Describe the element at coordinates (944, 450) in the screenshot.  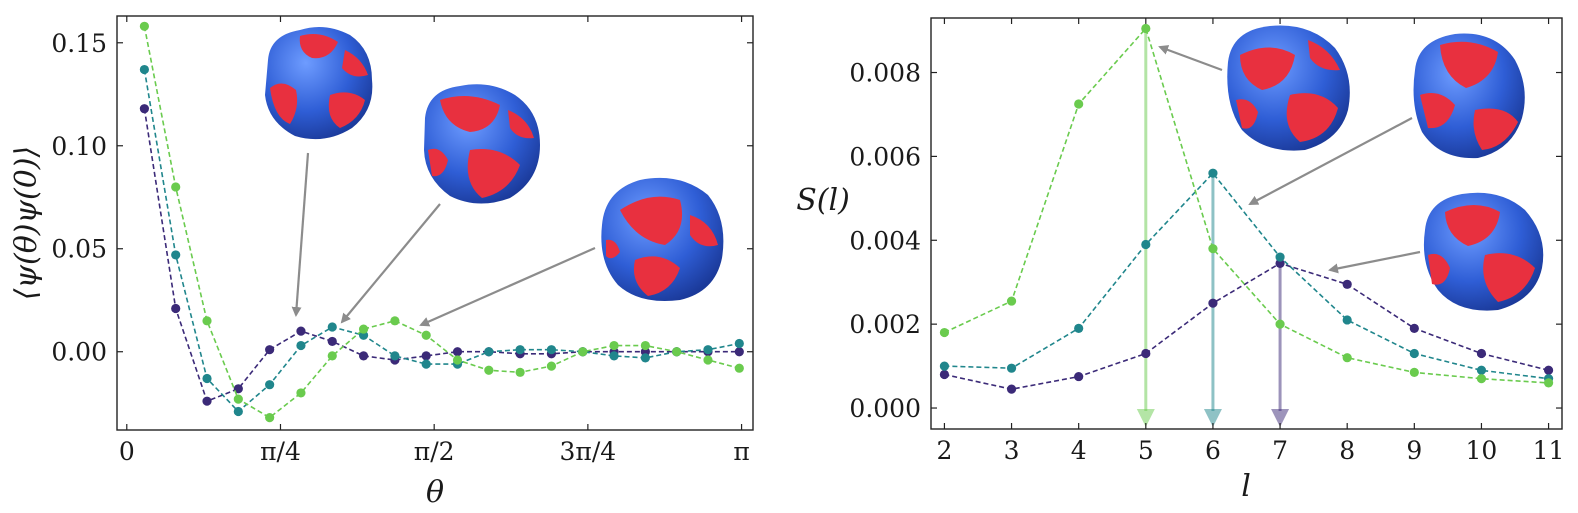
I see `x-tick-label: 2` at that location.